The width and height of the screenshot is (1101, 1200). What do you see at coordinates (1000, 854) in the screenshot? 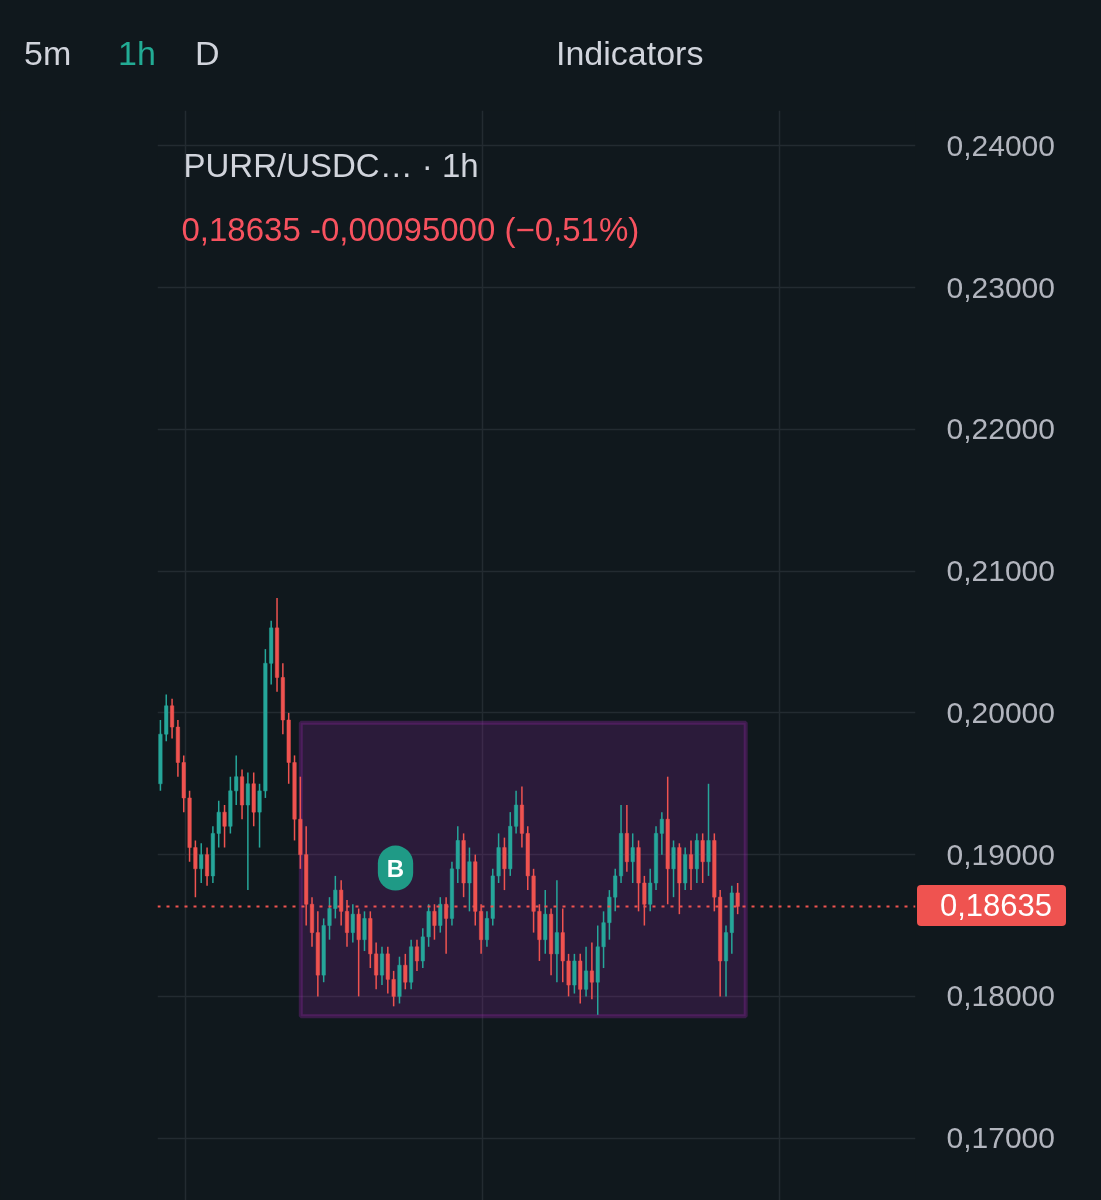
I see `y-tick-label: 0,19000` at bounding box center [1000, 854].